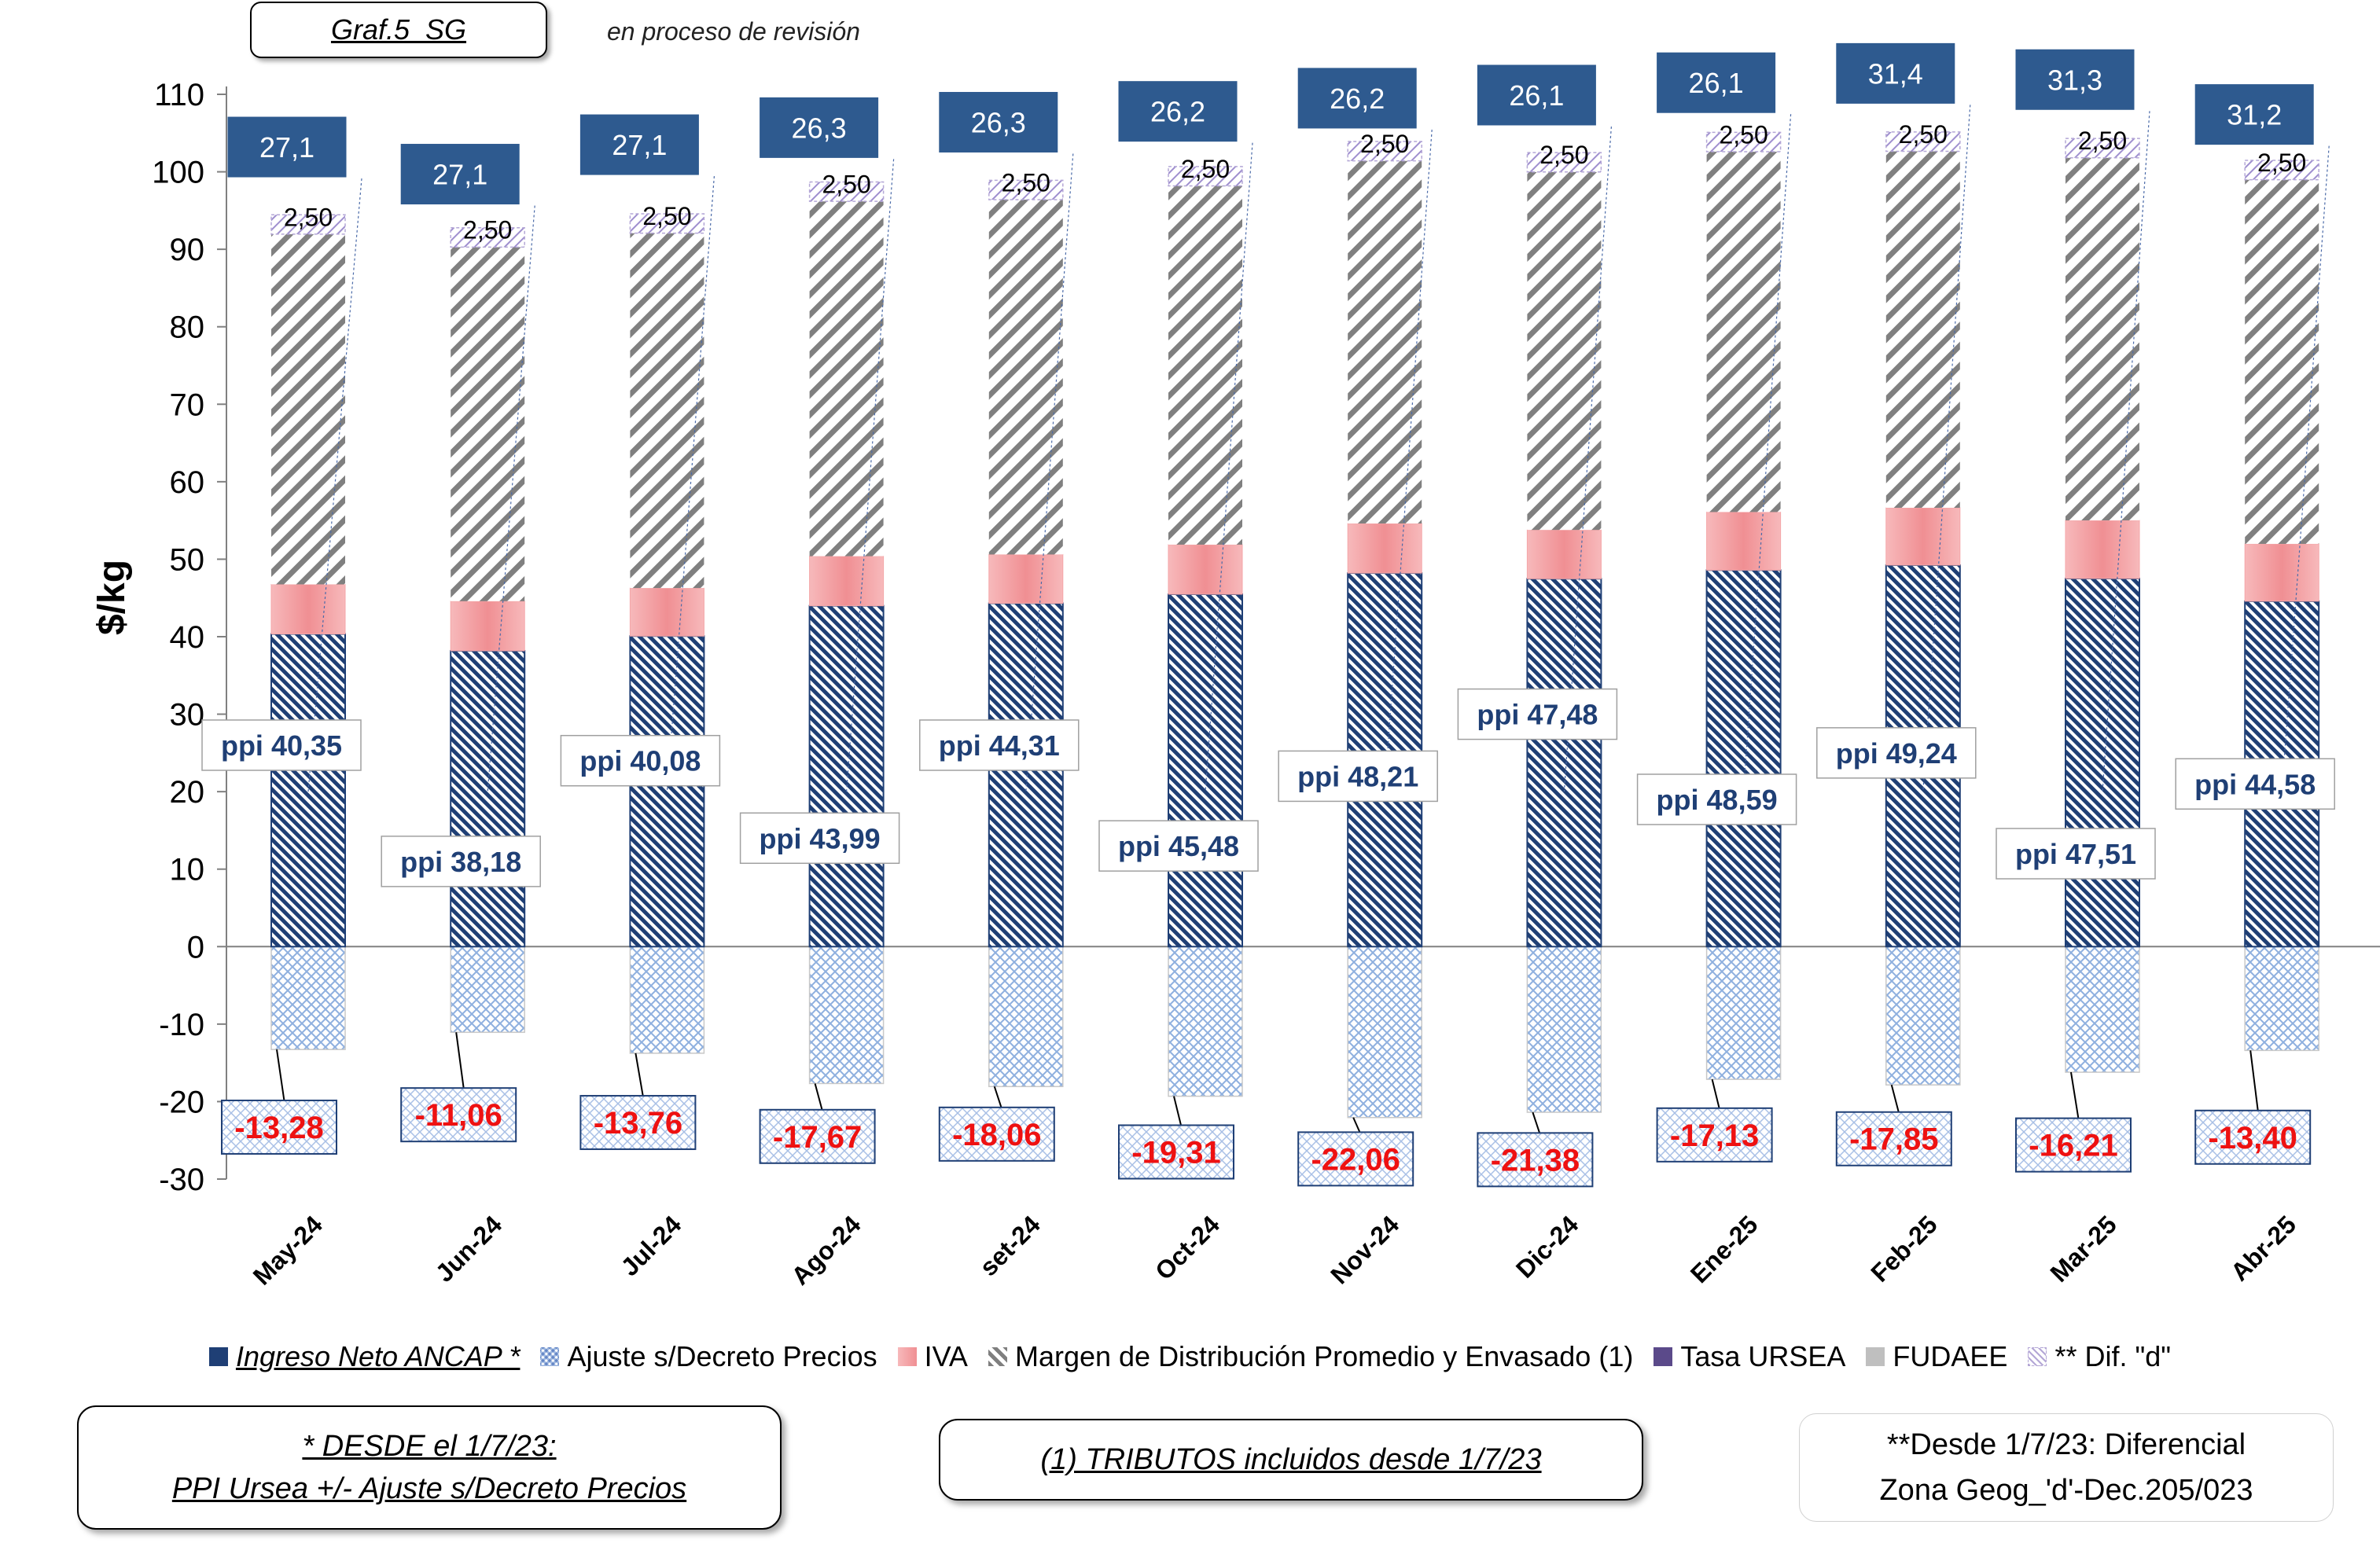 This screenshot has height=1554, width=2380. What do you see at coordinates (708, 1356) in the screenshot?
I see `legend-item: Ajuste s/Decreto Precios` at bounding box center [708, 1356].